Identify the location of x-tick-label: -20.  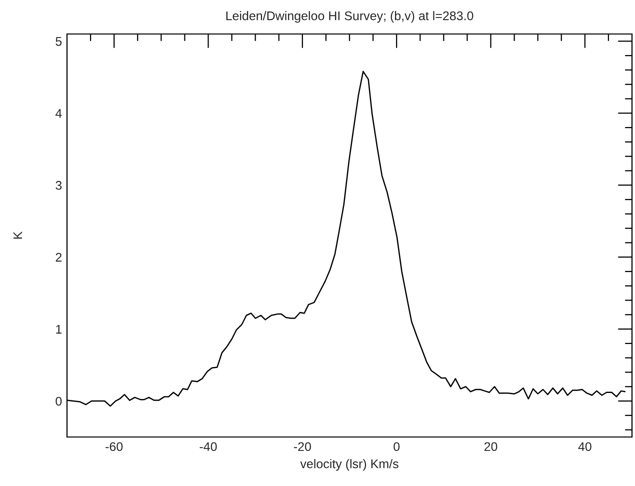
(302, 447).